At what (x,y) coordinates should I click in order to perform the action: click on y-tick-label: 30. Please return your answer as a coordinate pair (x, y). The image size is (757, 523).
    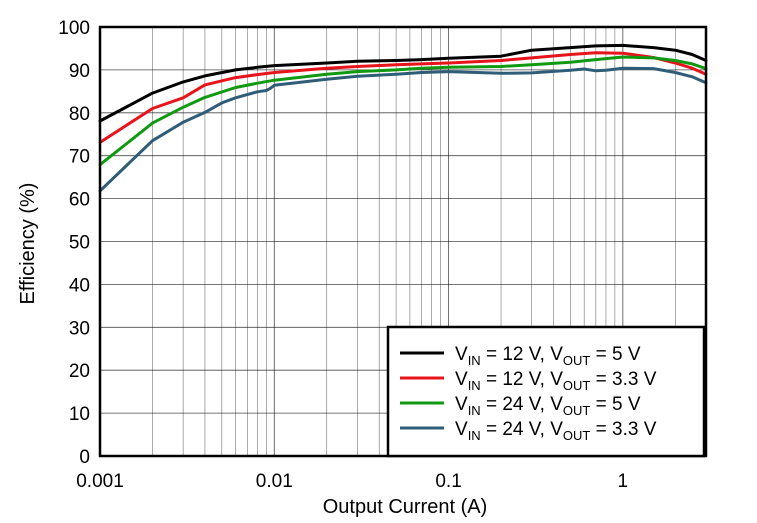
    Looking at the image, I should click on (79, 328).